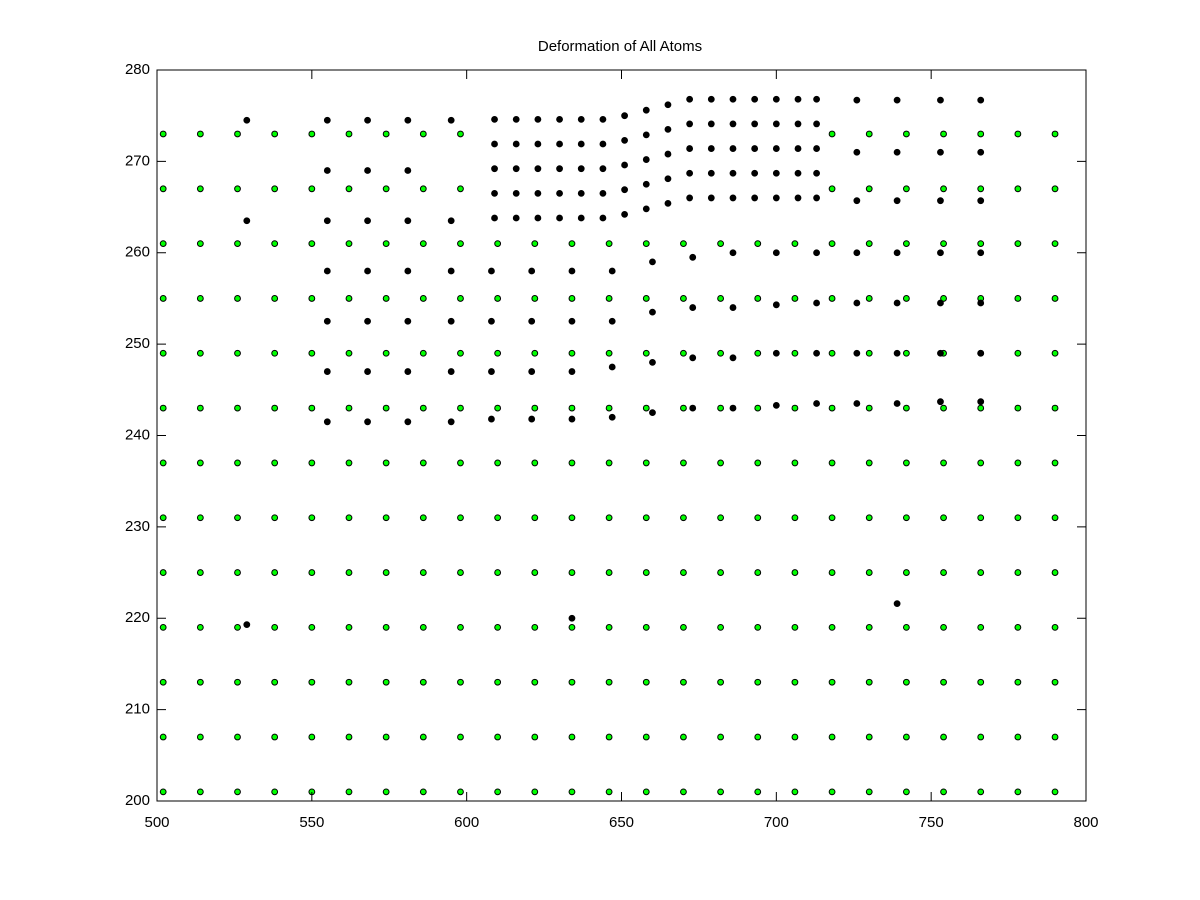 The image size is (1200, 900). I want to click on y-tick-label: 220, so click(137, 617).